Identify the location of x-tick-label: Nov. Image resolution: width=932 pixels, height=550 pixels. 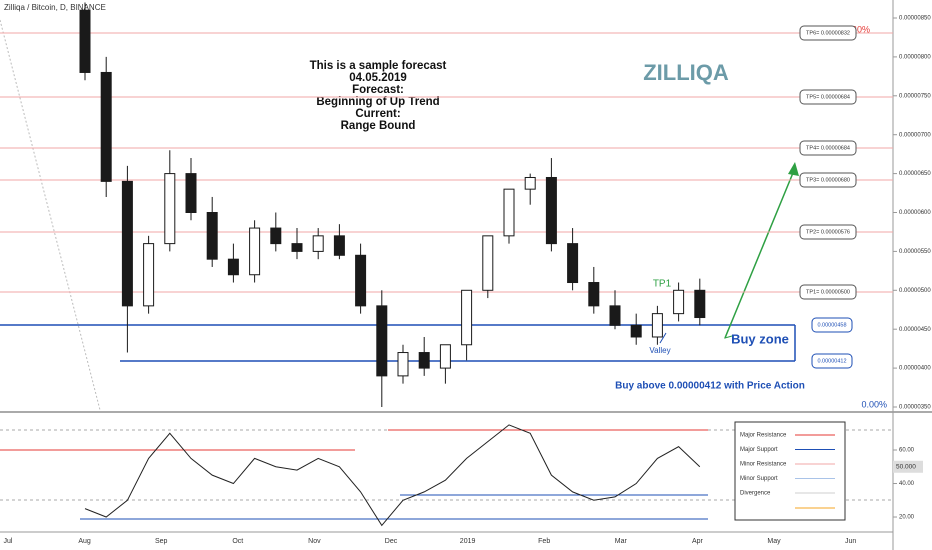
(314, 541).